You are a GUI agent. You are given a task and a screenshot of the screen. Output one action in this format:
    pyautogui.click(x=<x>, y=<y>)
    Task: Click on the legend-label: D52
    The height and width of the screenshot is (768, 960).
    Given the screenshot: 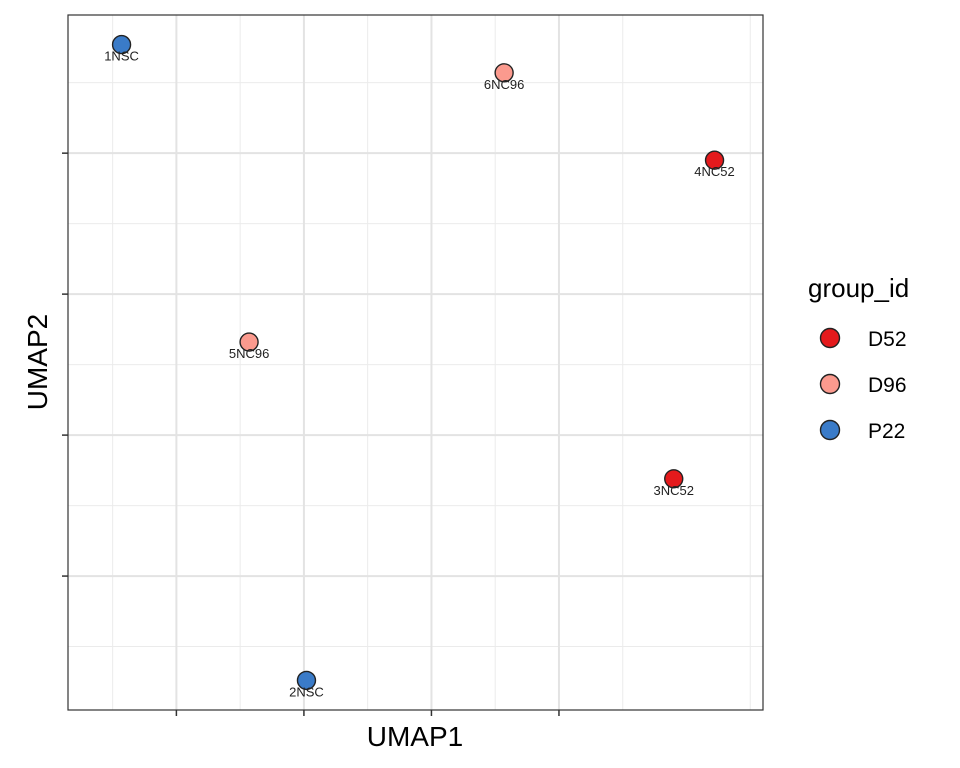 What is the action you would take?
    pyautogui.click(x=887, y=339)
    